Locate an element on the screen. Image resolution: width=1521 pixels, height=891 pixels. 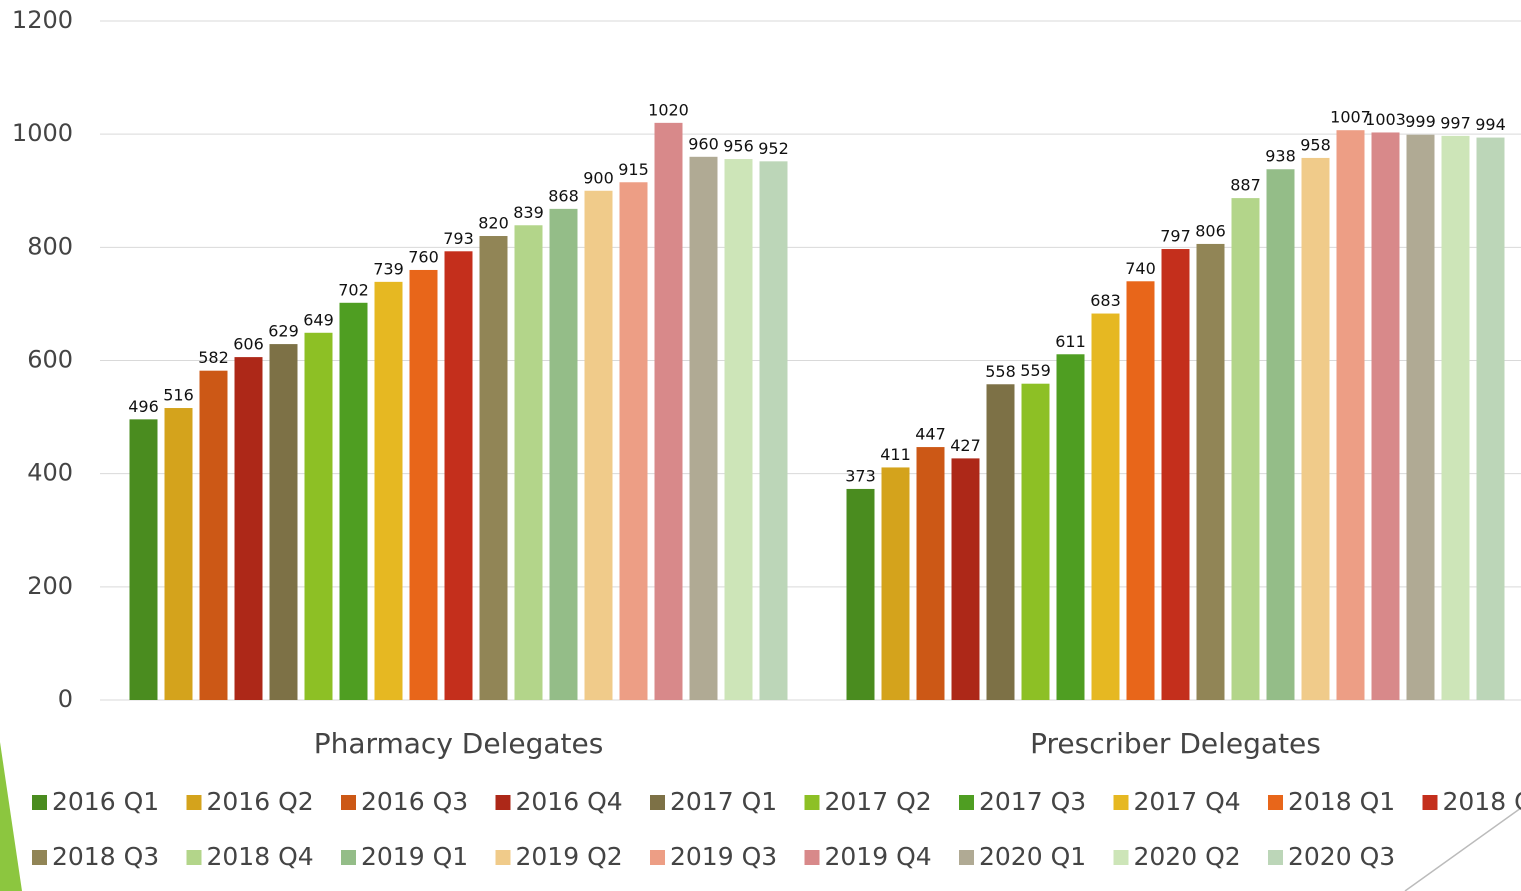
value-label: 820 is located at coordinates (493, 223).